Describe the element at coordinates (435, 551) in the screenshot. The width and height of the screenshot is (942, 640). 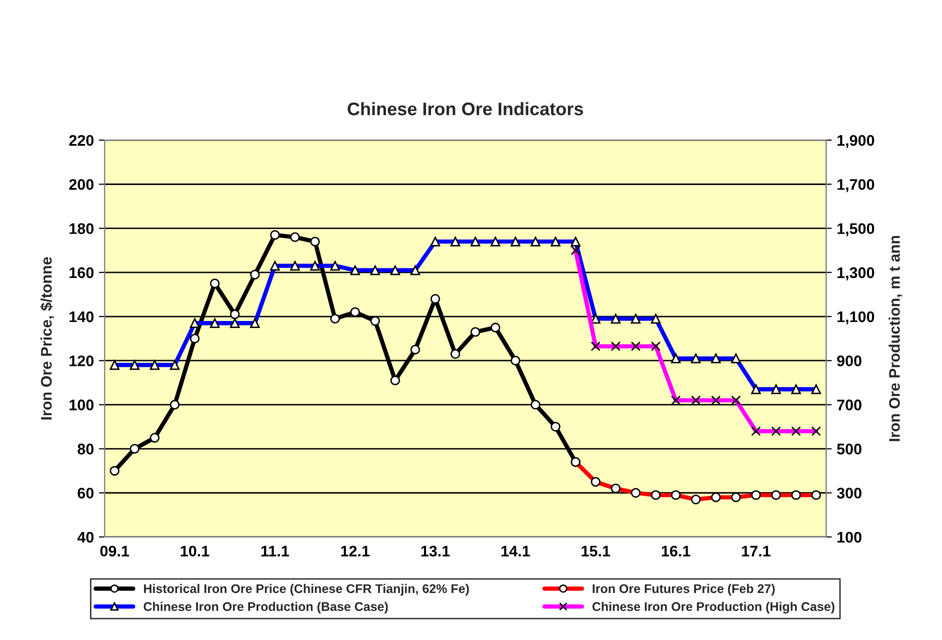
I see `x-tick-label: 13.1` at that location.